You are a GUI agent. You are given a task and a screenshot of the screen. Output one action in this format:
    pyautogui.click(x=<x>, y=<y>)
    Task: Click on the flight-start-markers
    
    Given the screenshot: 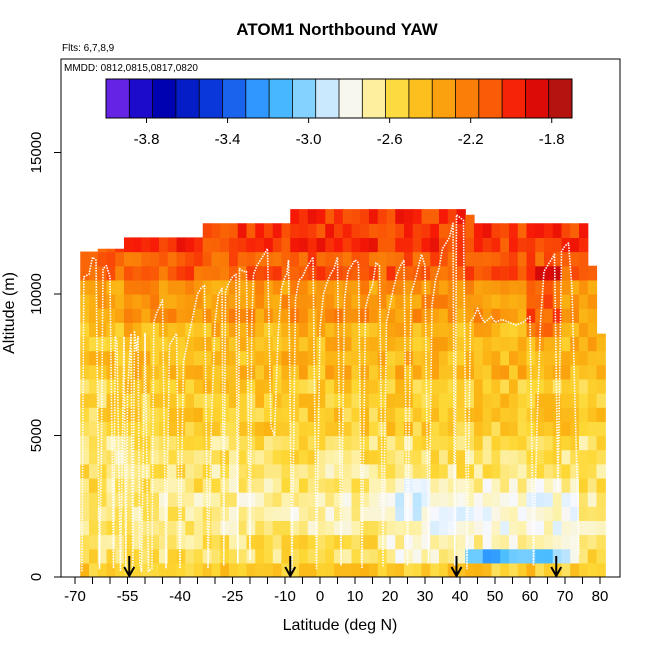 What is the action you would take?
    pyautogui.click(x=343, y=567)
    